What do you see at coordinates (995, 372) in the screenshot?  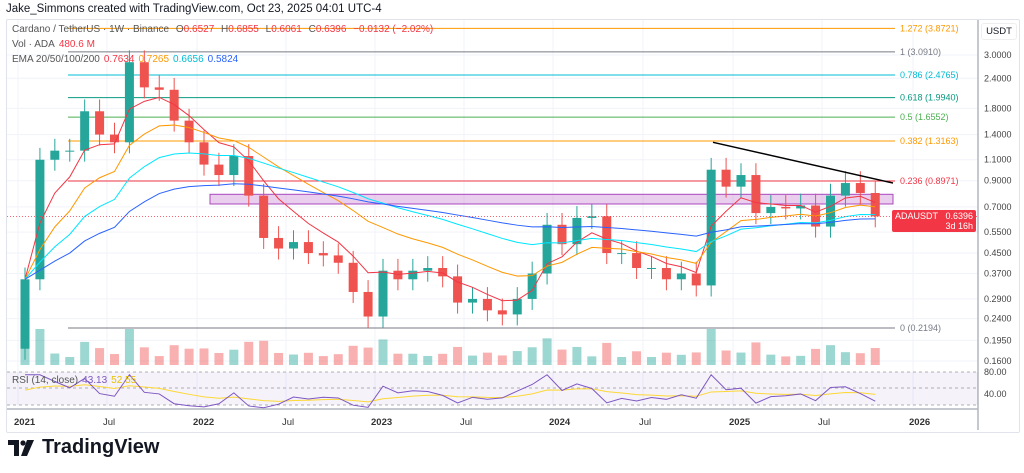 I see `rsi-tick: 80.00` at bounding box center [995, 372].